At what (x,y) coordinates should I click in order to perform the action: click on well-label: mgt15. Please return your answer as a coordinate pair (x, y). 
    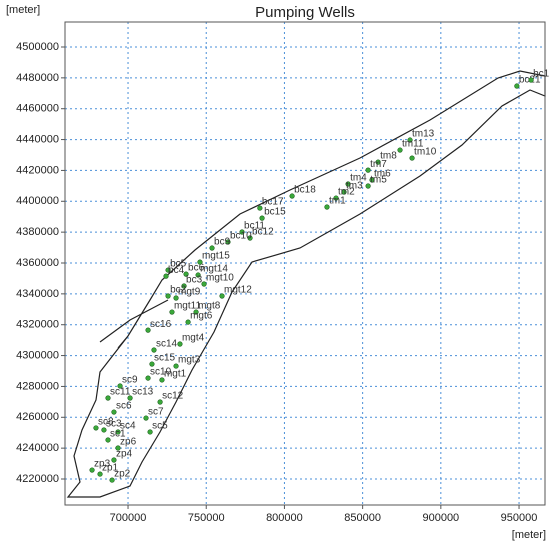
    Looking at the image, I should click on (216, 256).